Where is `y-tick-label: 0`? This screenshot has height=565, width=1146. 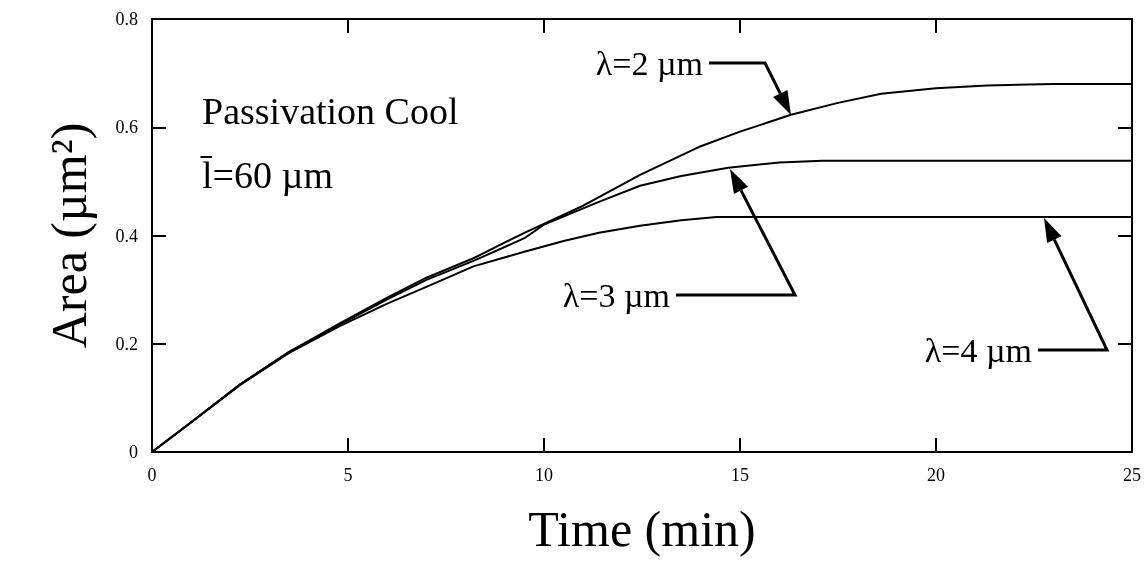 y-tick-label: 0 is located at coordinates (133, 452).